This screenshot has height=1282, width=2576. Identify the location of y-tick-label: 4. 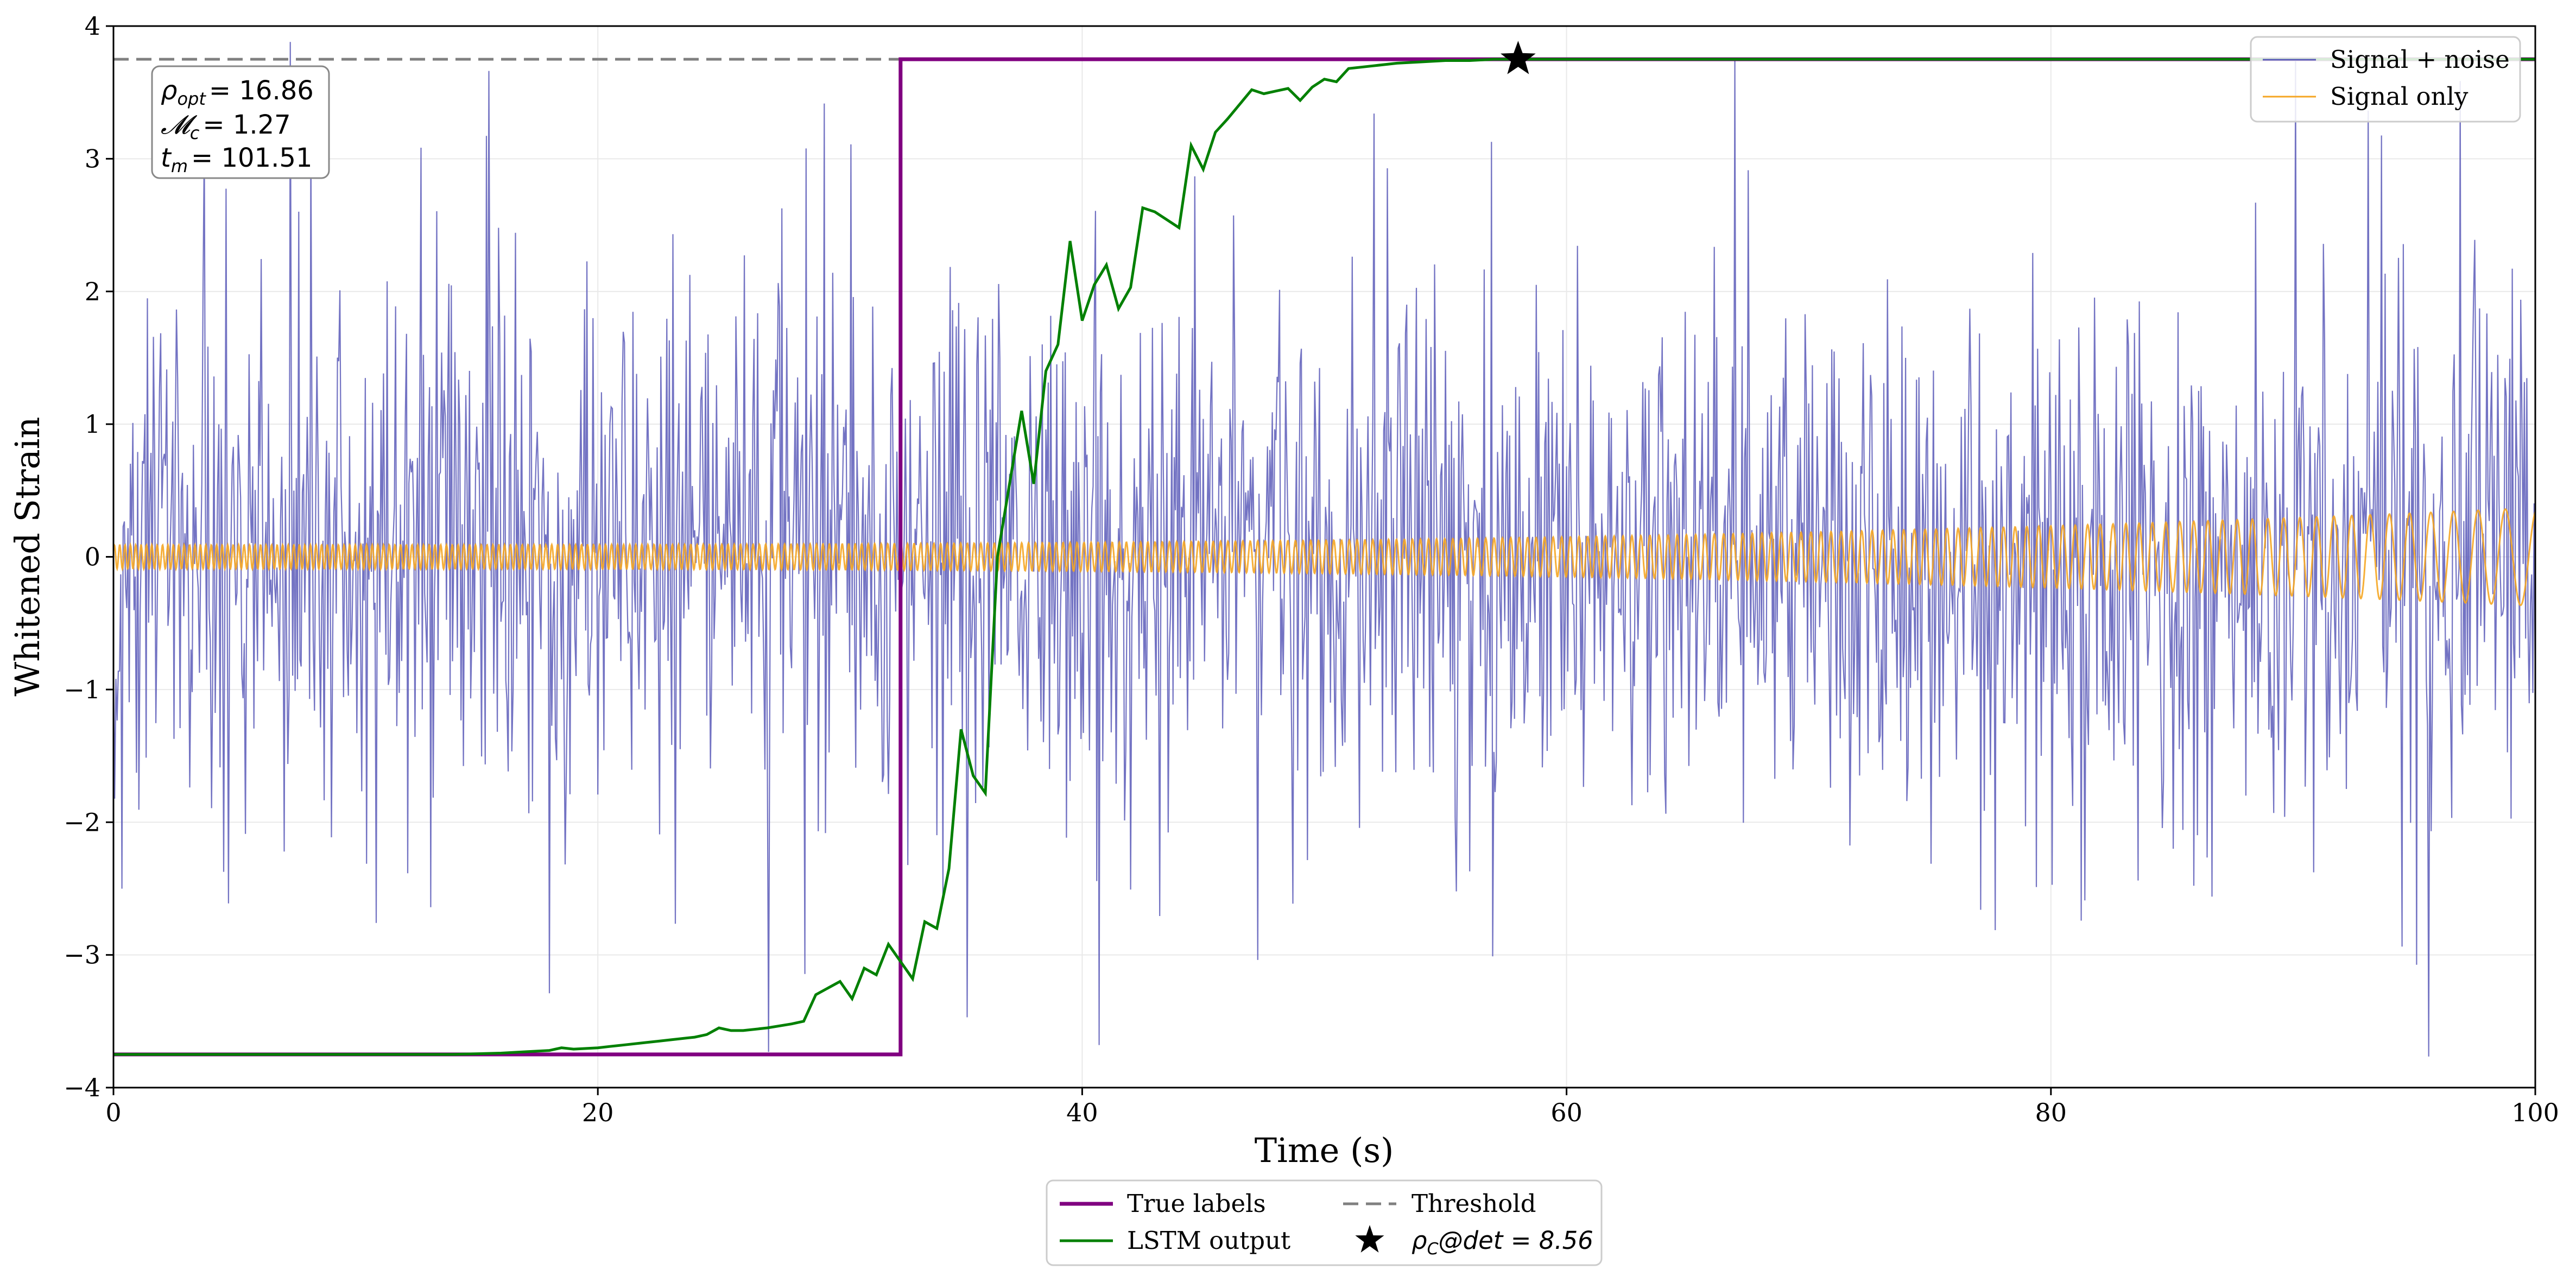
(92, 26).